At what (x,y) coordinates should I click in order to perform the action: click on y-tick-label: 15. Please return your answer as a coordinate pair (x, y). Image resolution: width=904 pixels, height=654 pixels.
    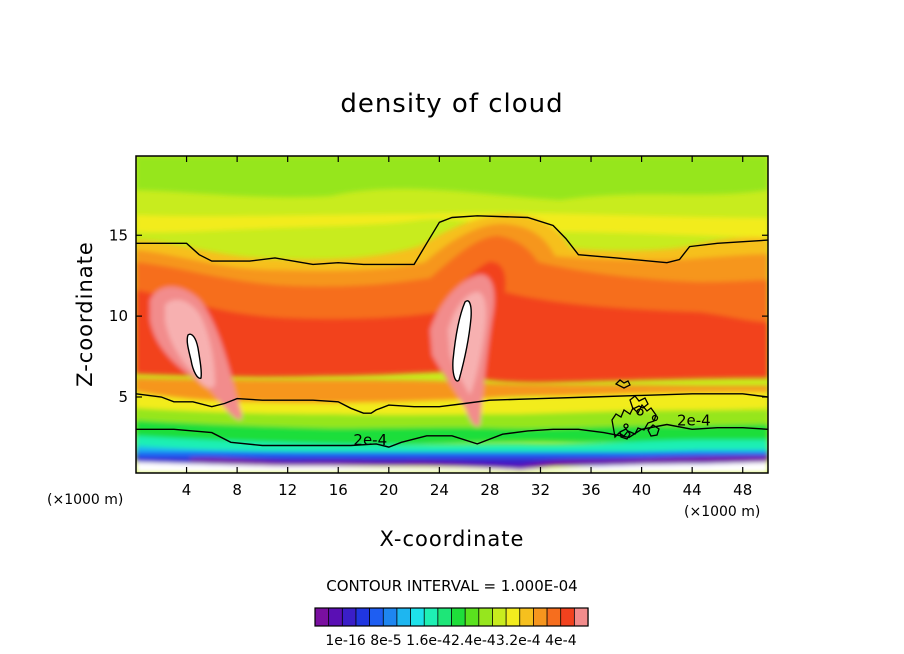
    Looking at the image, I should click on (118, 235).